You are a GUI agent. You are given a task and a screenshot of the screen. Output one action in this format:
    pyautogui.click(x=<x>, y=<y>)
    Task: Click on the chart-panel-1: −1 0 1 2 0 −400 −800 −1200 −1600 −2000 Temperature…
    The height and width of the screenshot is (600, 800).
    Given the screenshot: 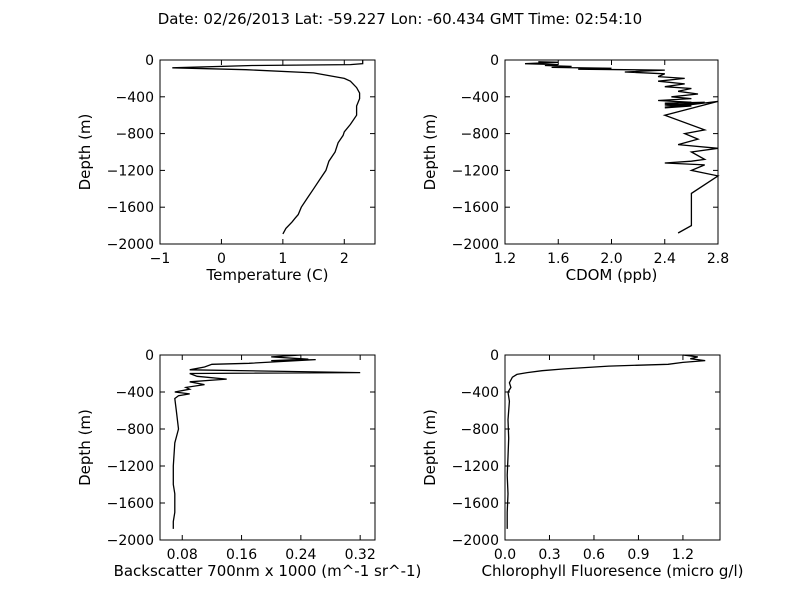 What is the action you would take?
    pyautogui.click(x=226, y=168)
    